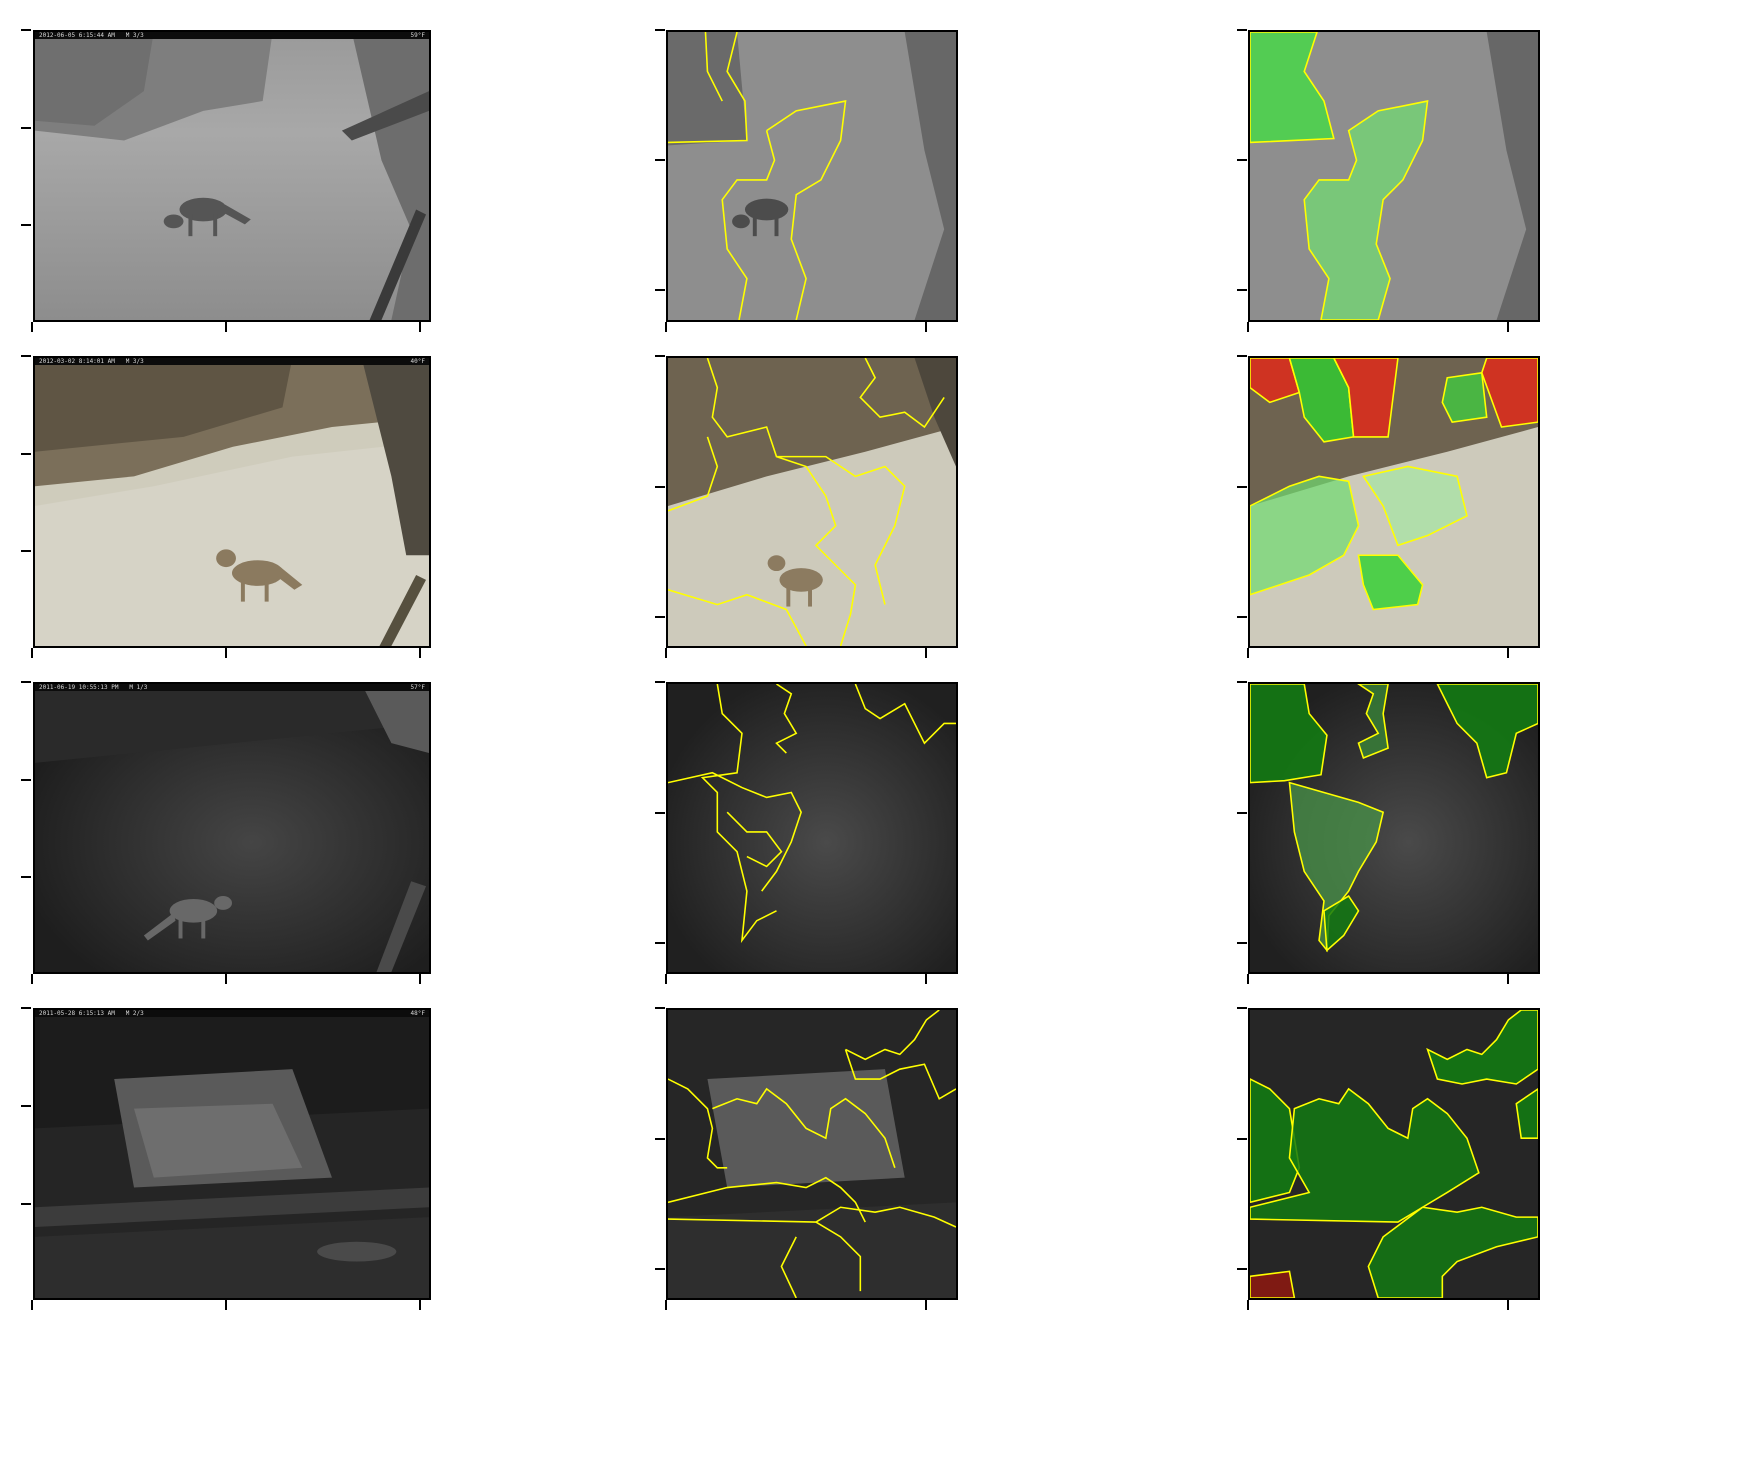 The height and width of the screenshot is (1474, 1737). What do you see at coordinates (232, 828) in the screenshot?
I see `original-image-row-3: 2011-06-19 10:55:13 PM M 1/3 57°F` at bounding box center [232, 828].